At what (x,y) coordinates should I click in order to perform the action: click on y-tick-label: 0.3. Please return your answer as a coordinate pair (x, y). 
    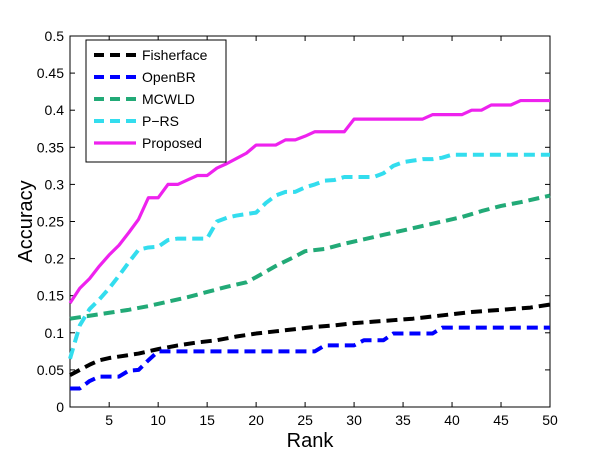
    Looking at the image, I should click on (55, 184).